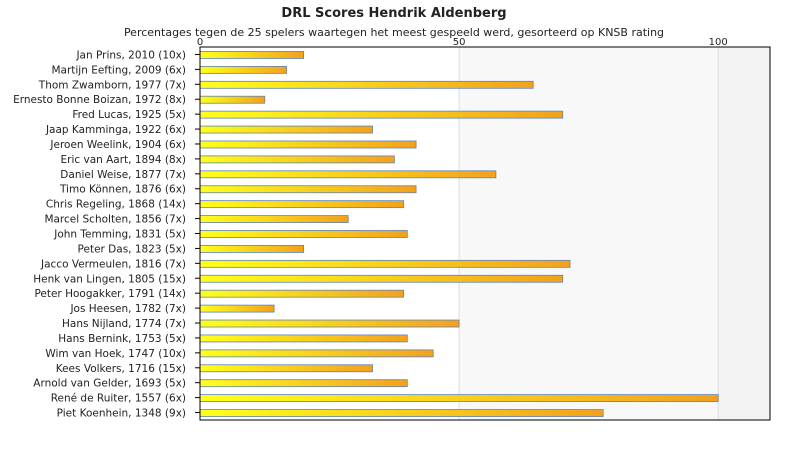  What do you see at coordinates (113, 264) in the screenshot?
I see `category-label: Jacco Vermeulen, 1816 (7x)` at bounding box center [113, 264].